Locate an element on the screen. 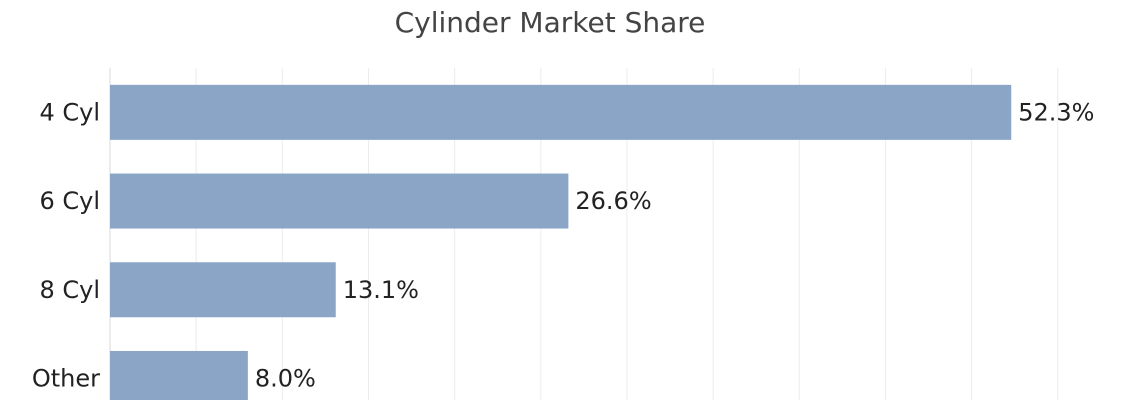  chart-title: Cylinder Market Share is located at coordinates (550, 22).